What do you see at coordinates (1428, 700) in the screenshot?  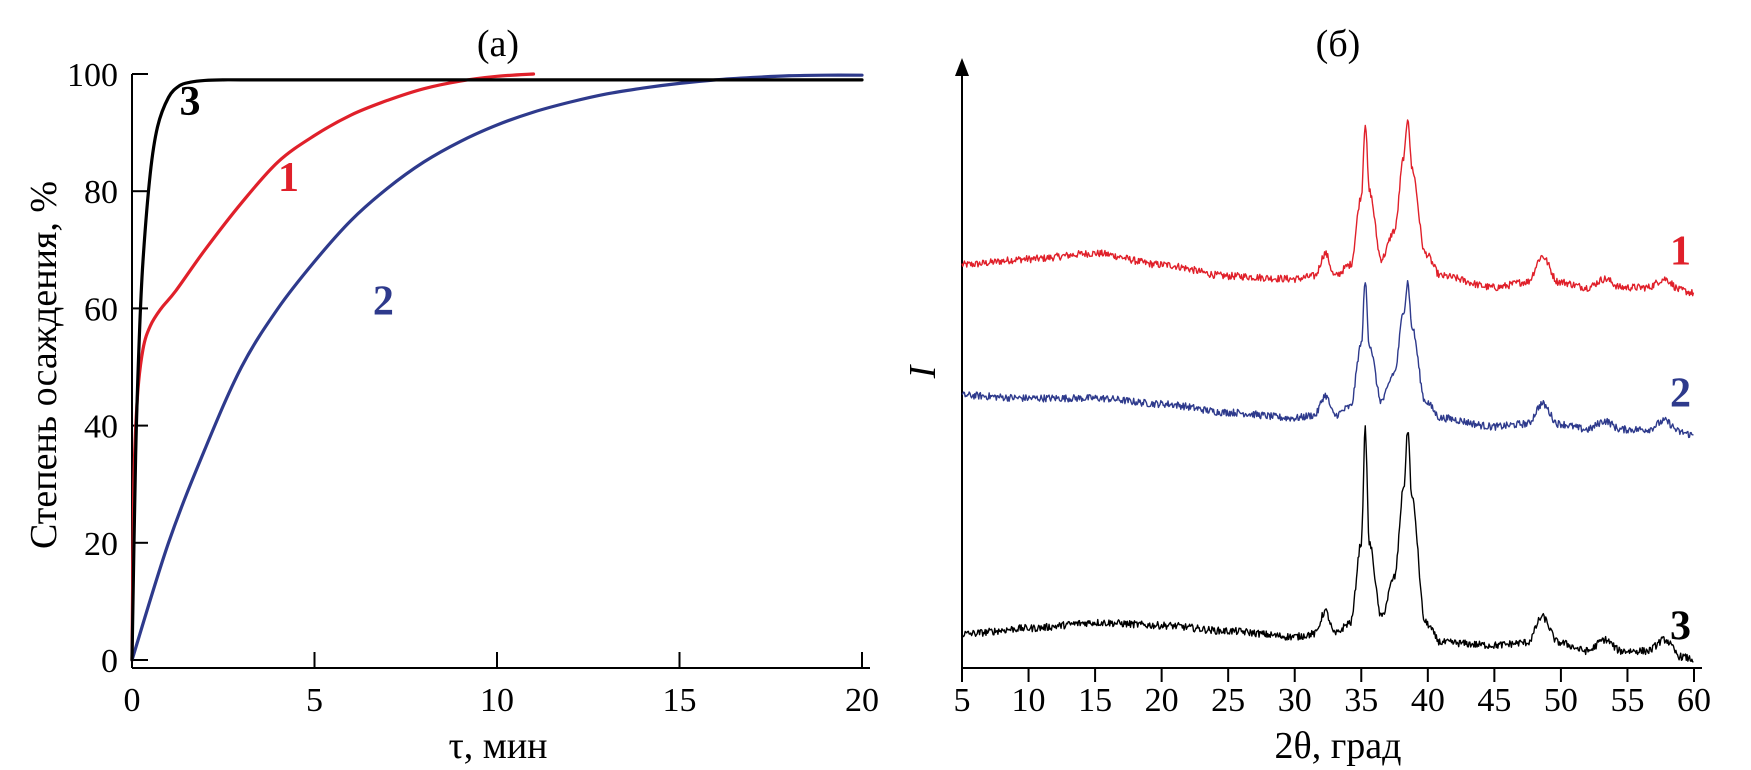 I see `b-x-tick-label: 40` at bounding box center [1428, 700].